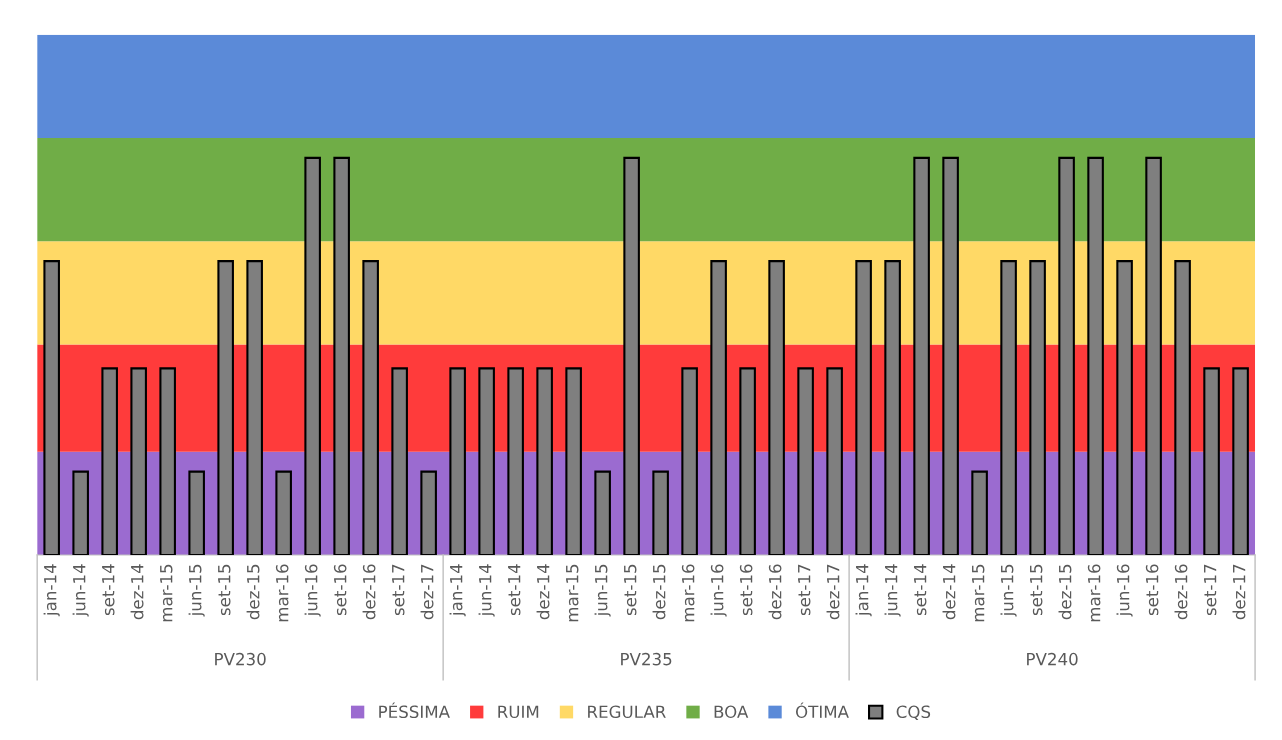 This screenshot has height=740, width=1282. Describe the element at coordinates (1052, 659) in the screenshot. I see `text: PV240` at that location.